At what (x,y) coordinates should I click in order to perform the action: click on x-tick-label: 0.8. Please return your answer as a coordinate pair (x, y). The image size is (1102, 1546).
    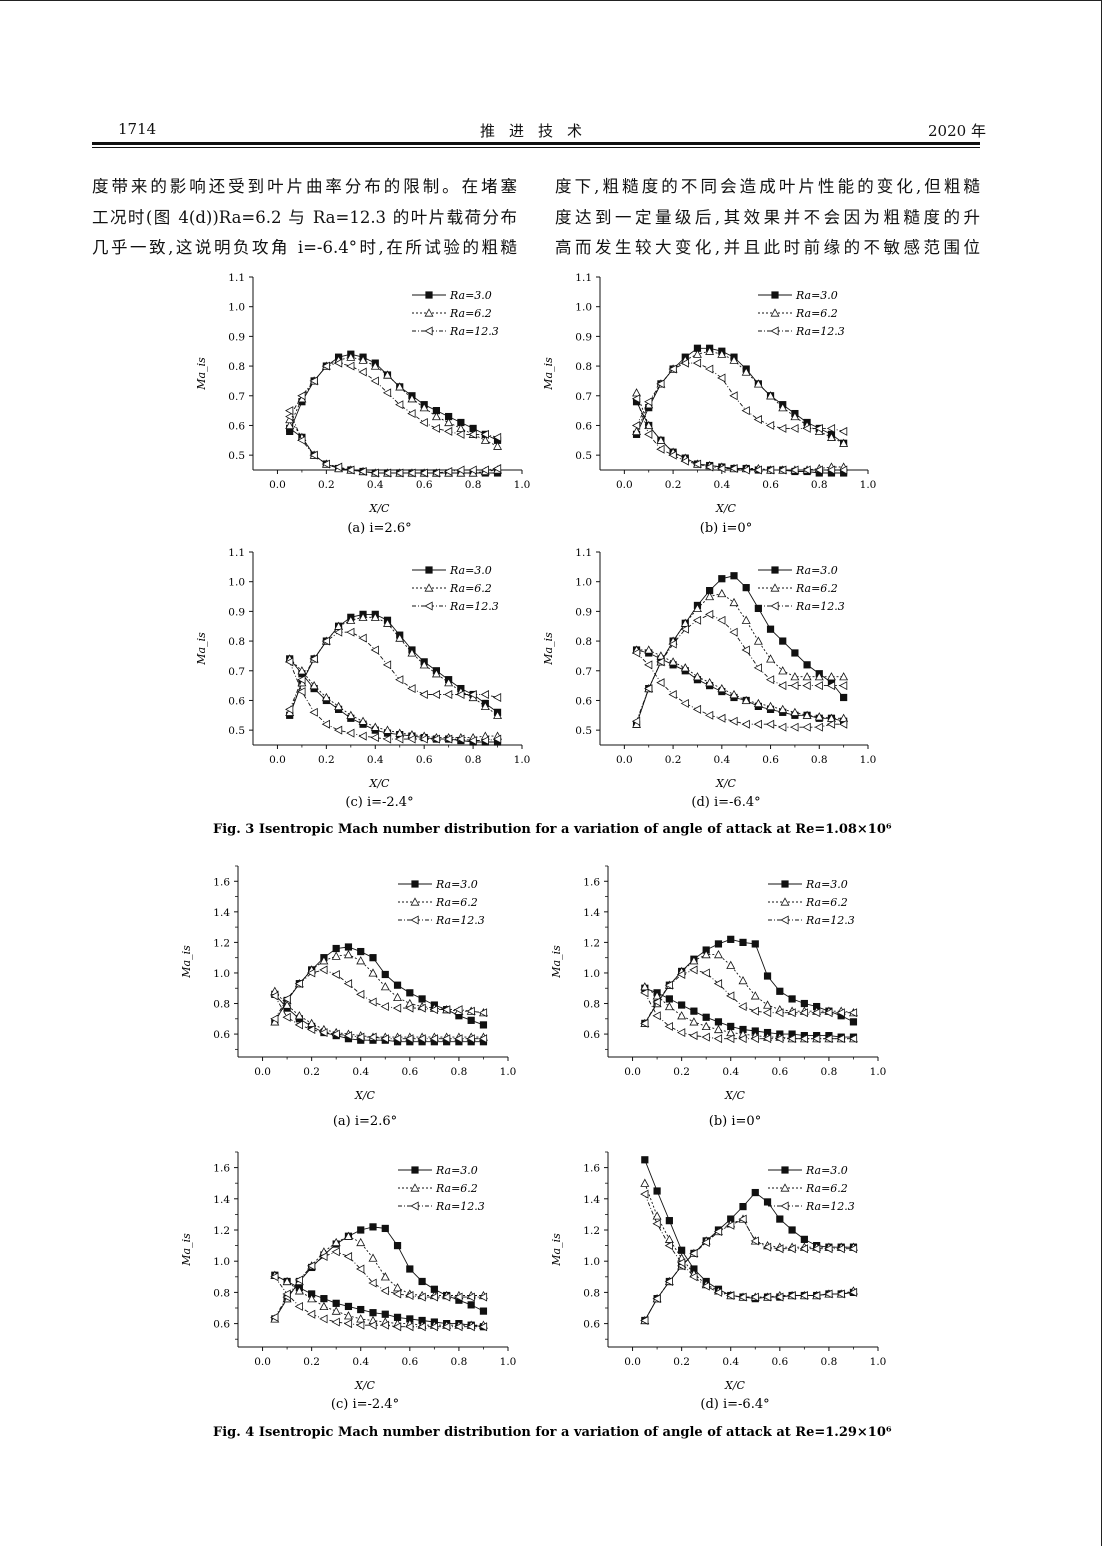
    Looking at the image, I should click on (819, 760).